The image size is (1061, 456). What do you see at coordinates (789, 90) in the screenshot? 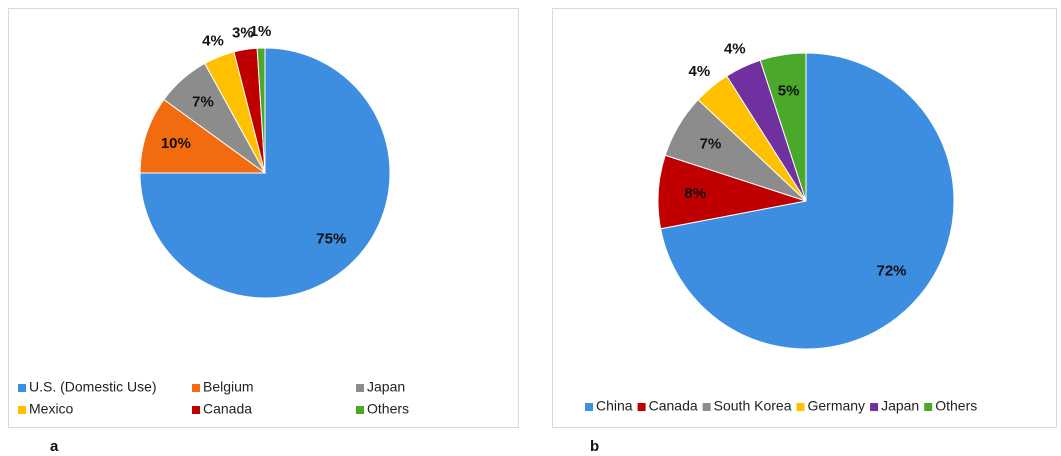
I see `data-label: 5%` at bounding box center [789, 90].